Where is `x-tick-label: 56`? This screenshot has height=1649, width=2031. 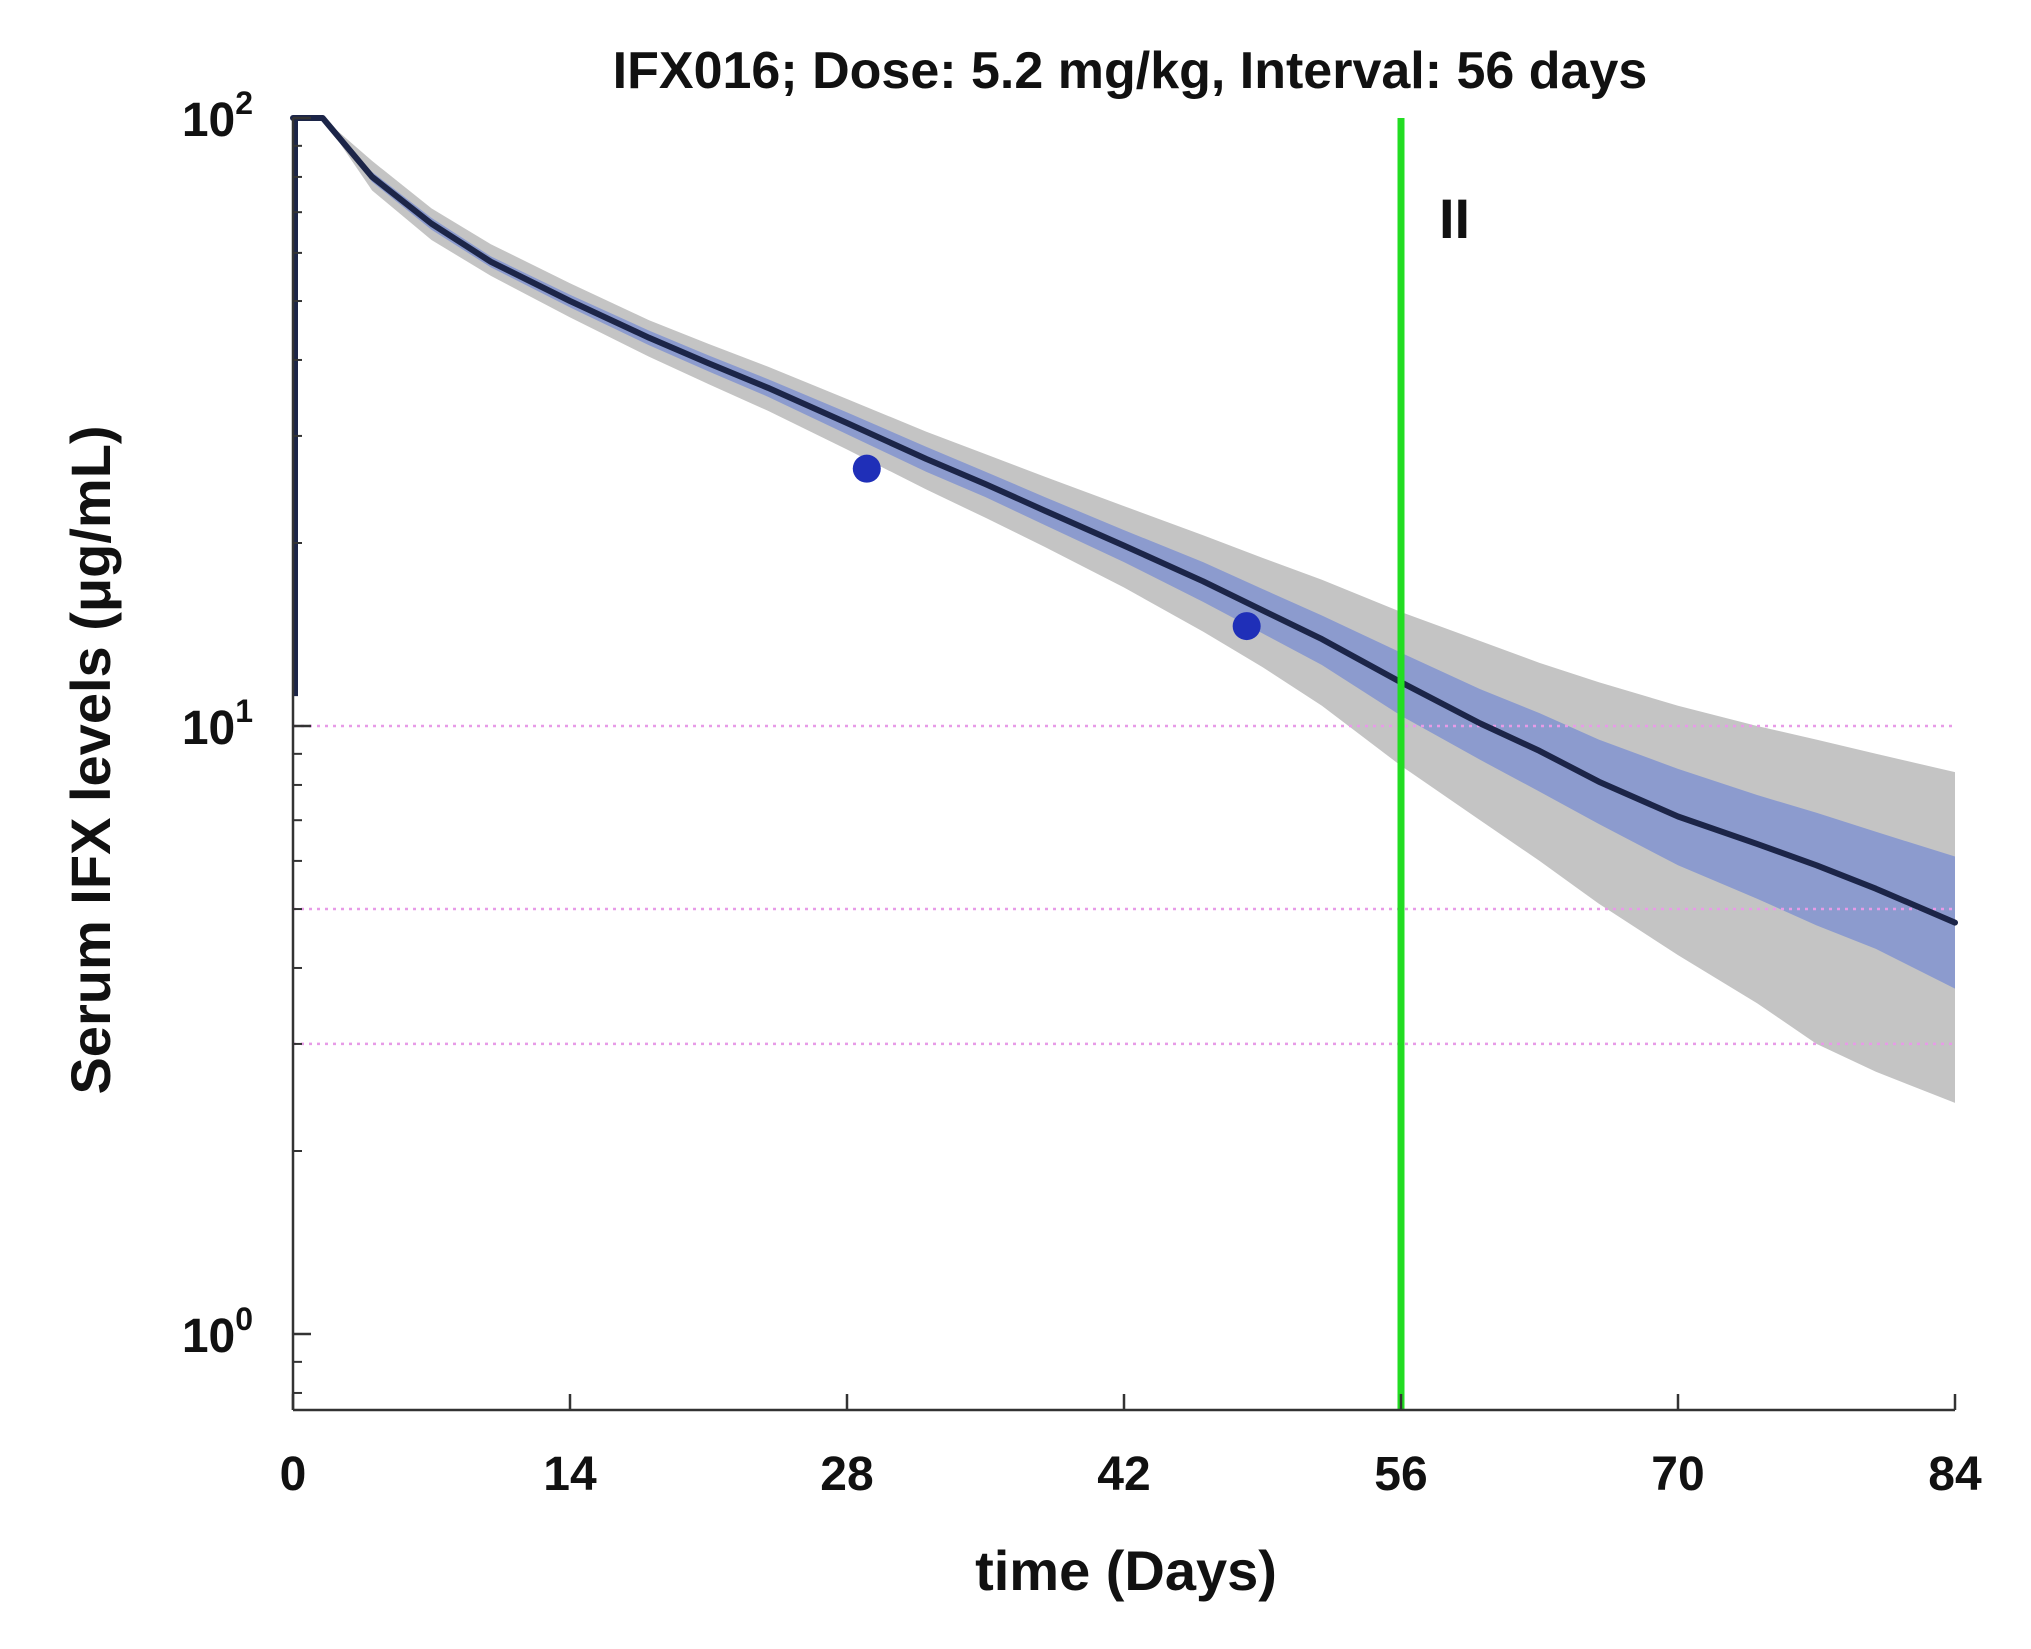
x-tick-label: 56 is located at coordinates (1400, 1474).